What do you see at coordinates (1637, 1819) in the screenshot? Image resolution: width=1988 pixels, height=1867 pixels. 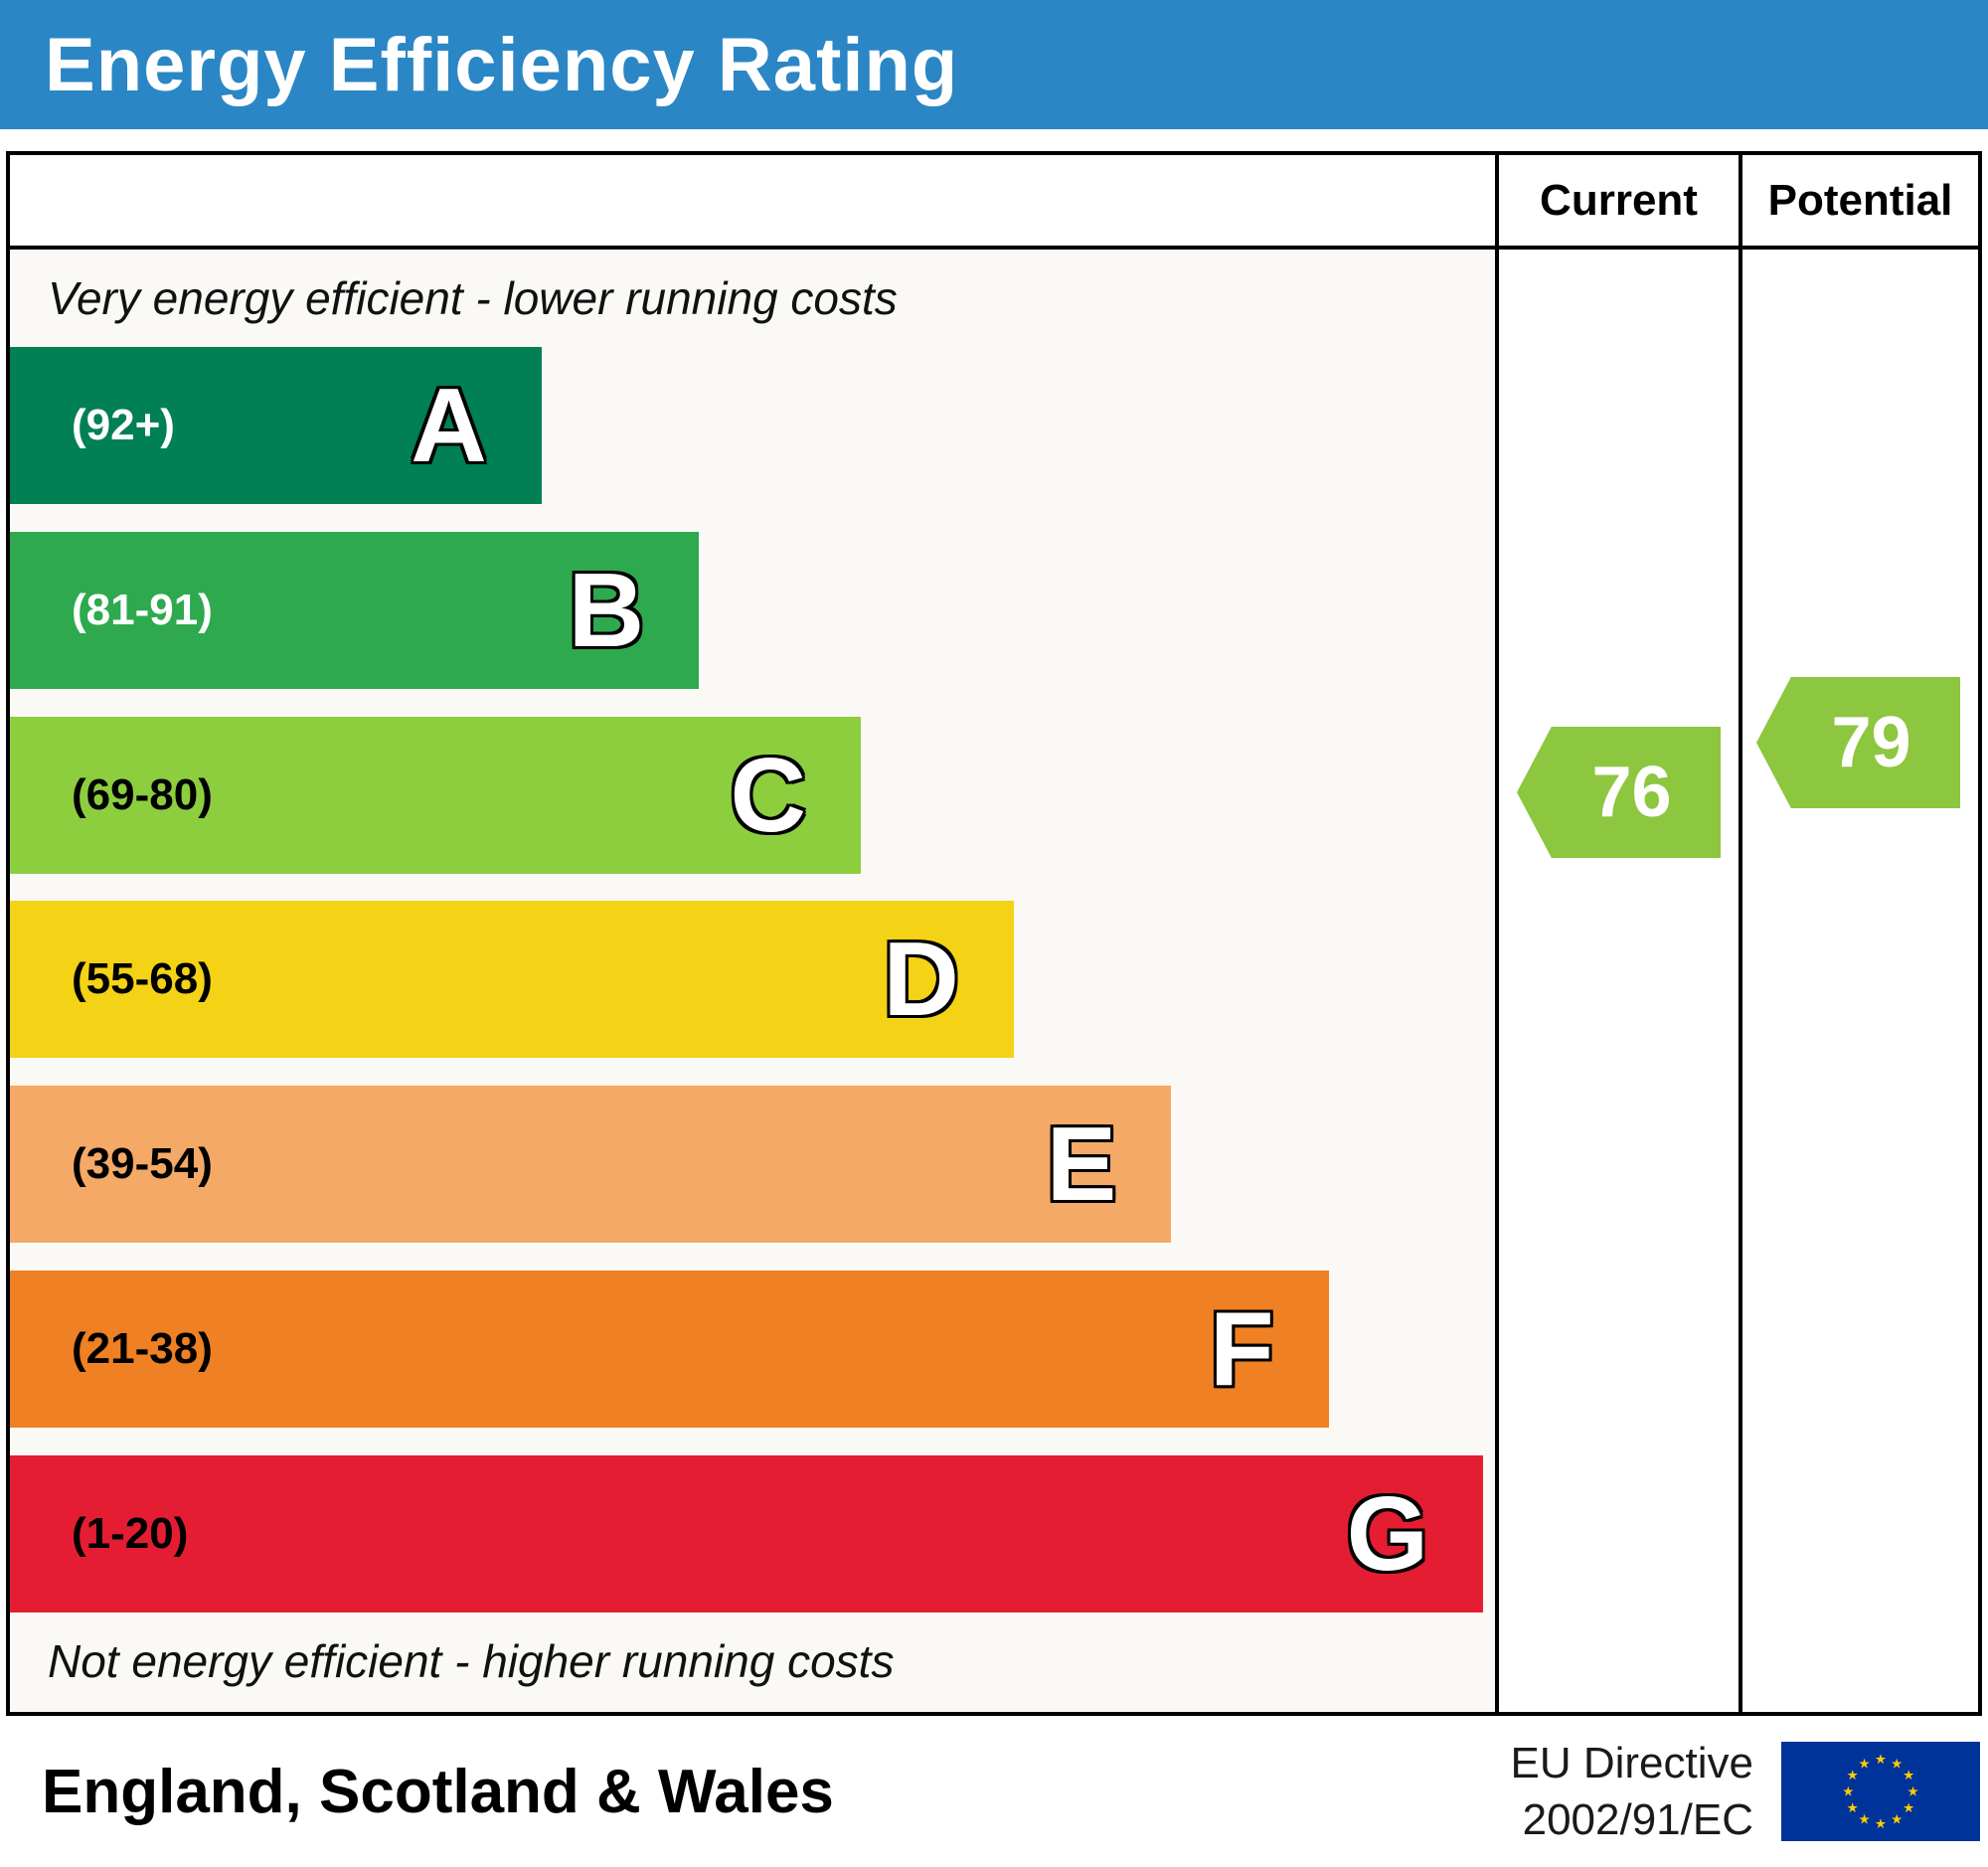 I see `eu-directive-line2: 2002/91/EC` at bounding box center [1637, 1819].